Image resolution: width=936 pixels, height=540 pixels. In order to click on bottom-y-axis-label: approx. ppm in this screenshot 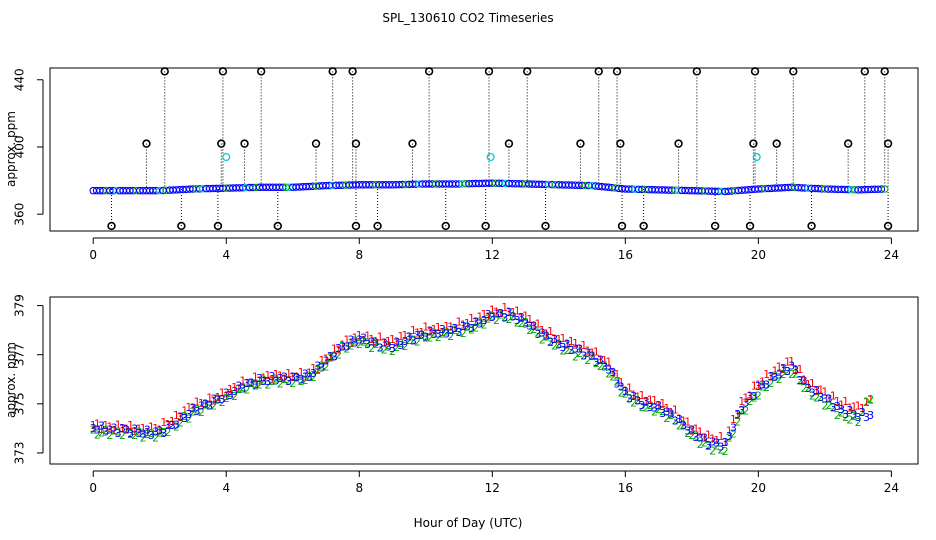, I will do `click(11, 380)`.